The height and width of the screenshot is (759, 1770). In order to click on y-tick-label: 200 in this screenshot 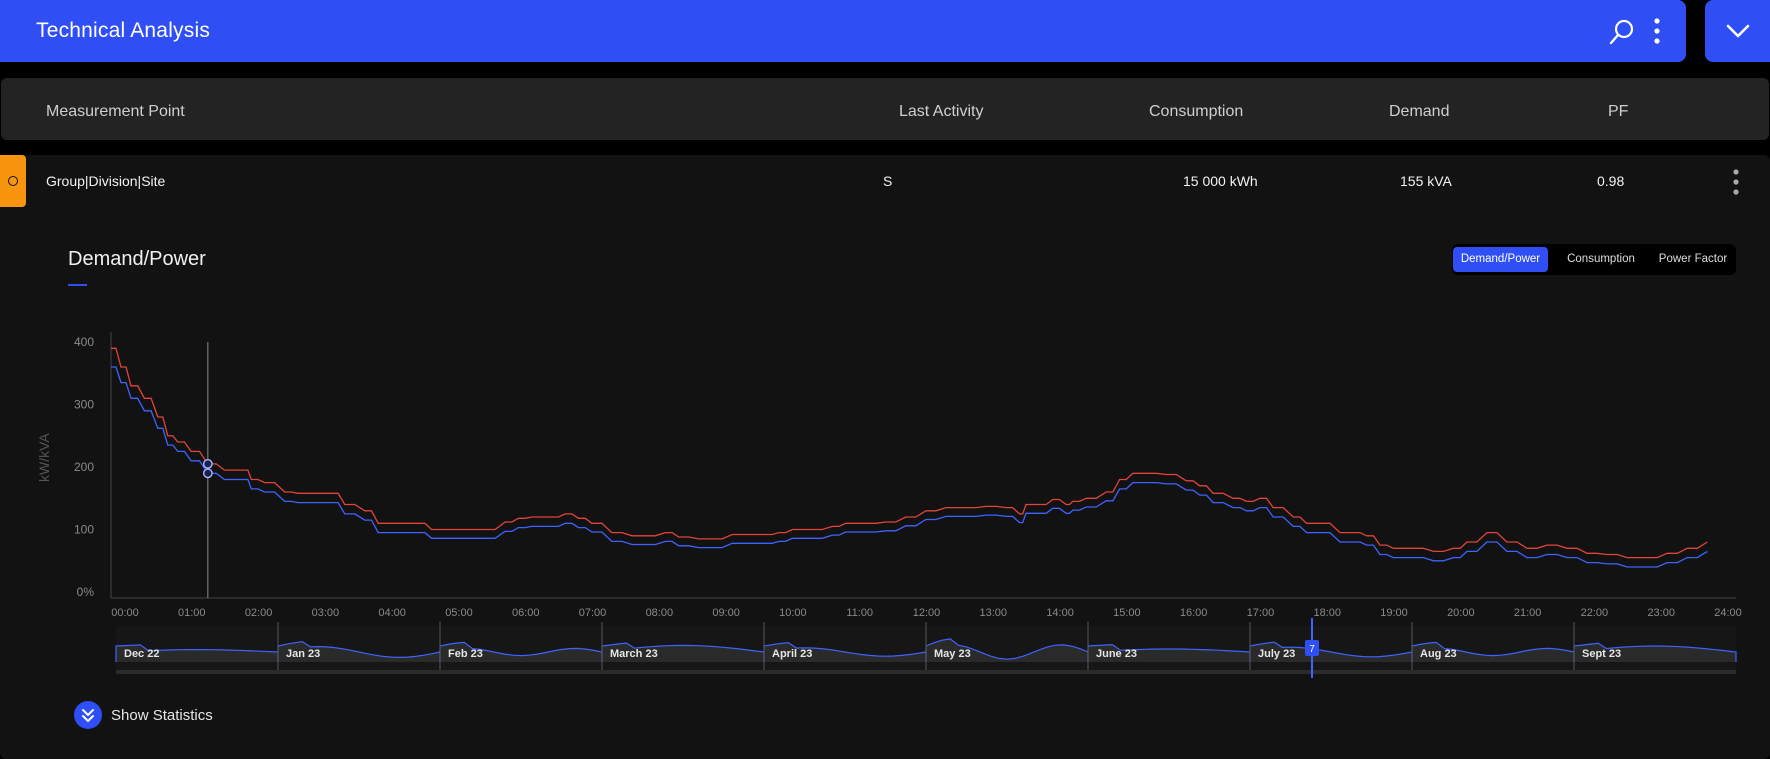, I will do `click(84, 467)`.